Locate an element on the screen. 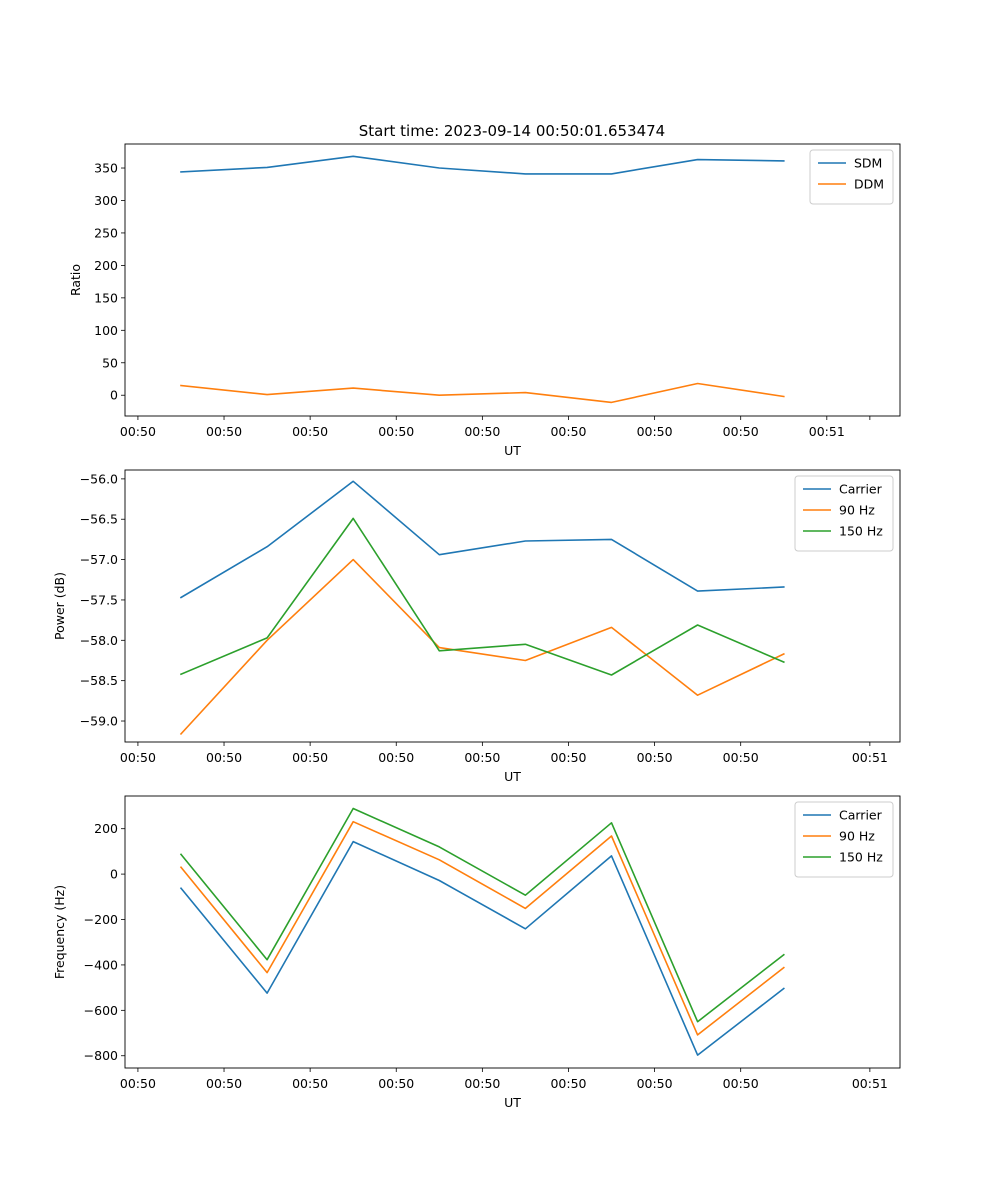  y-tick-label: 50 is located at coordinates (110, 362).